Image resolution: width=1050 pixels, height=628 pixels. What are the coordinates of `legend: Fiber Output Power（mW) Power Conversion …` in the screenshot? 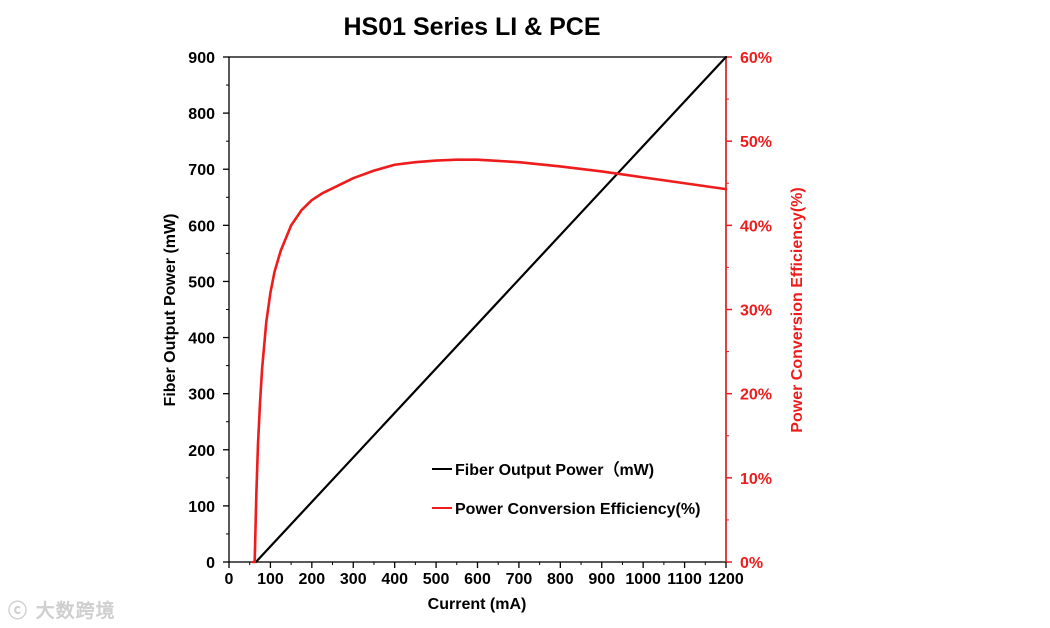 It's located at (566, 489).